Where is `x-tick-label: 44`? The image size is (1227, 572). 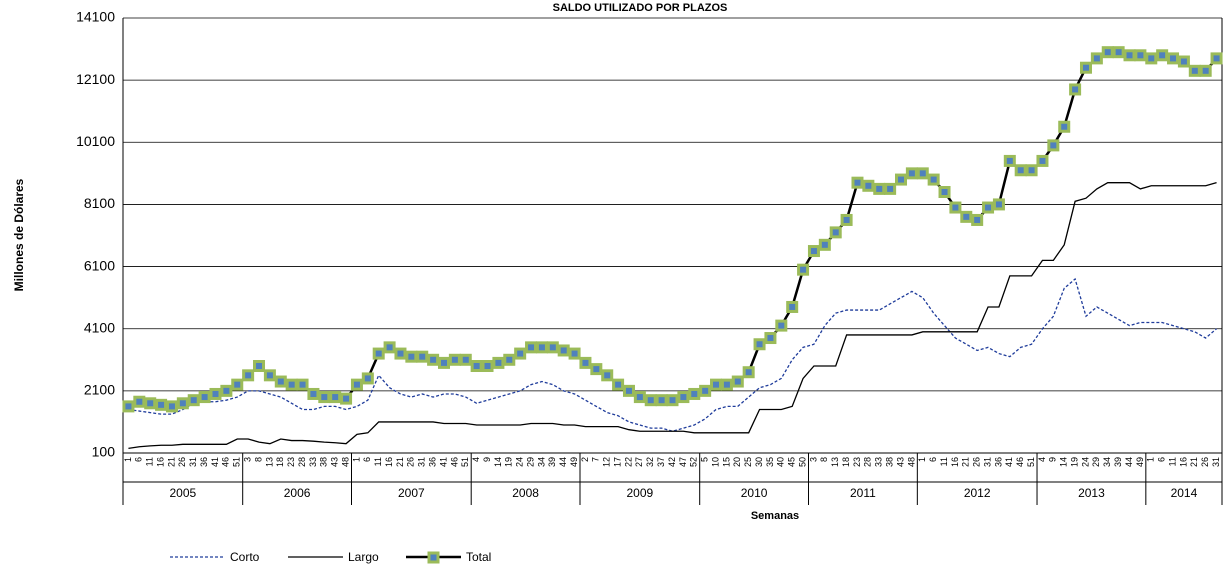
x-tick-label: 44 is located at coordinates (1129, 462).